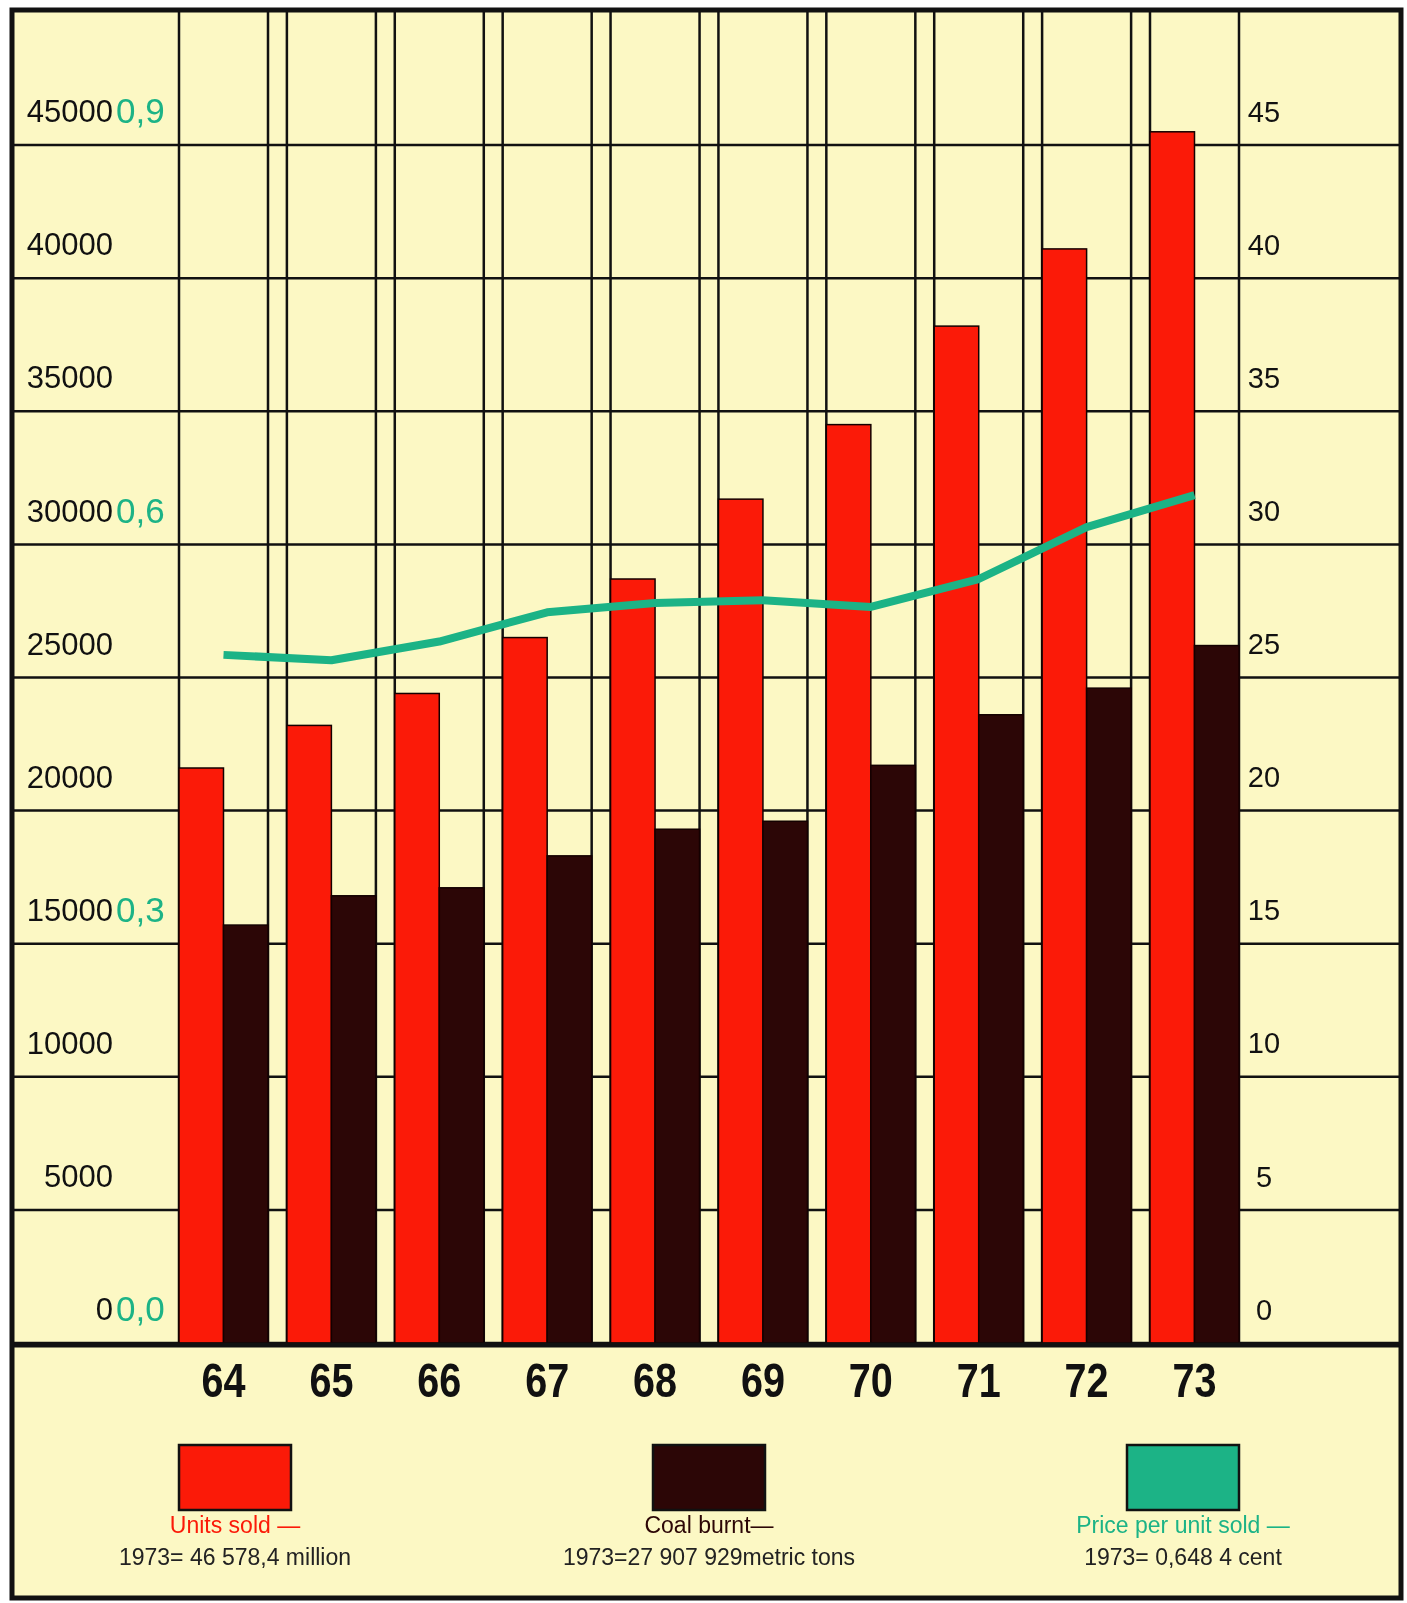  I want to click on x-tick-label: 69, so click(767, 1380).